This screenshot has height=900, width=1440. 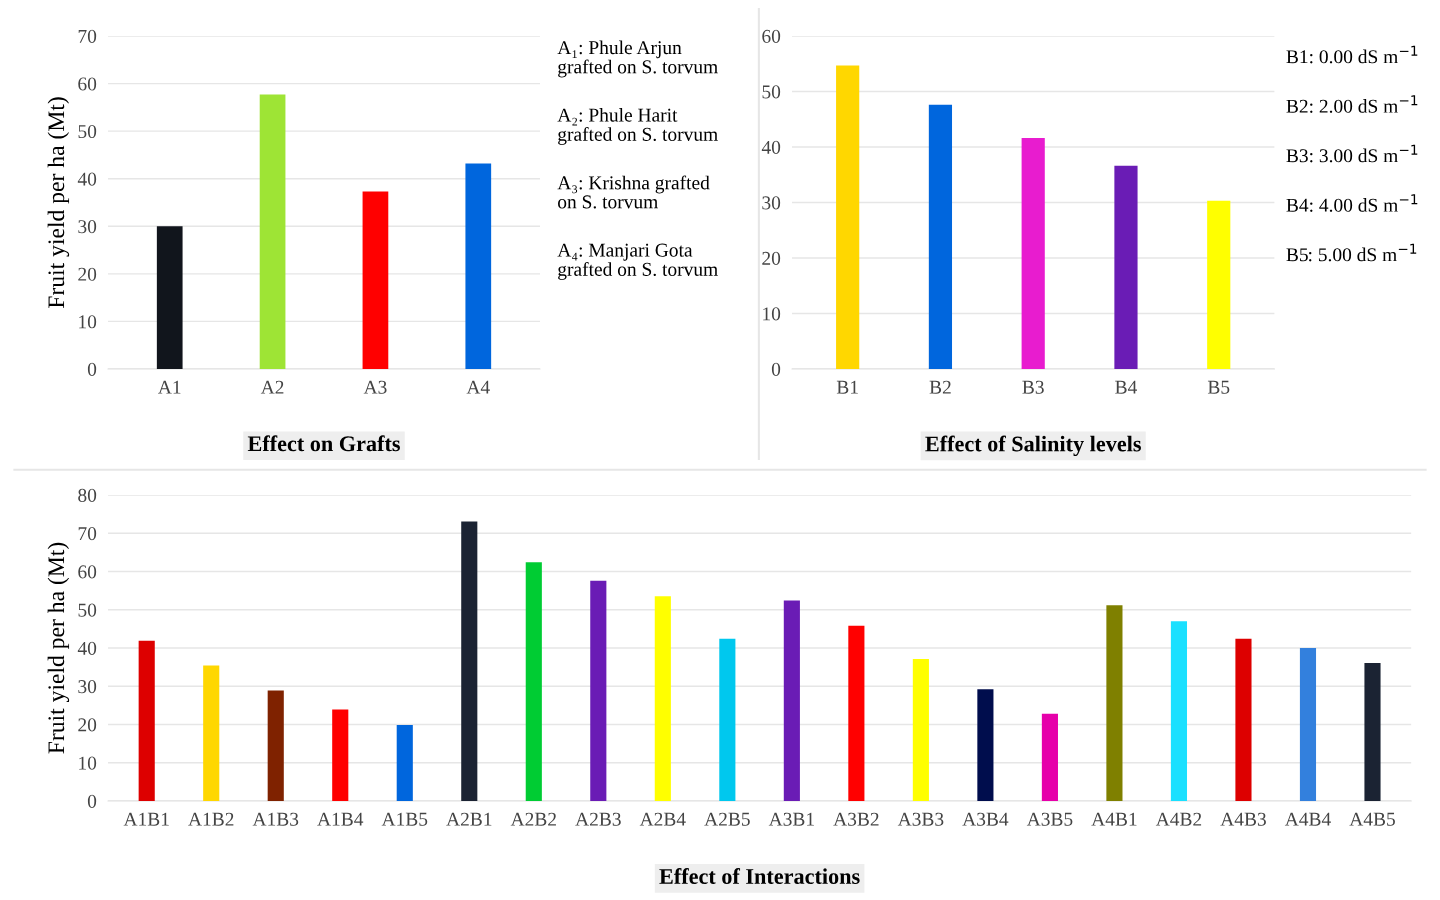 What do you see at coordinates (146, 819) in the screenshot?
I see `x-tick-label: A1B1` at bounding box center [146, 819].